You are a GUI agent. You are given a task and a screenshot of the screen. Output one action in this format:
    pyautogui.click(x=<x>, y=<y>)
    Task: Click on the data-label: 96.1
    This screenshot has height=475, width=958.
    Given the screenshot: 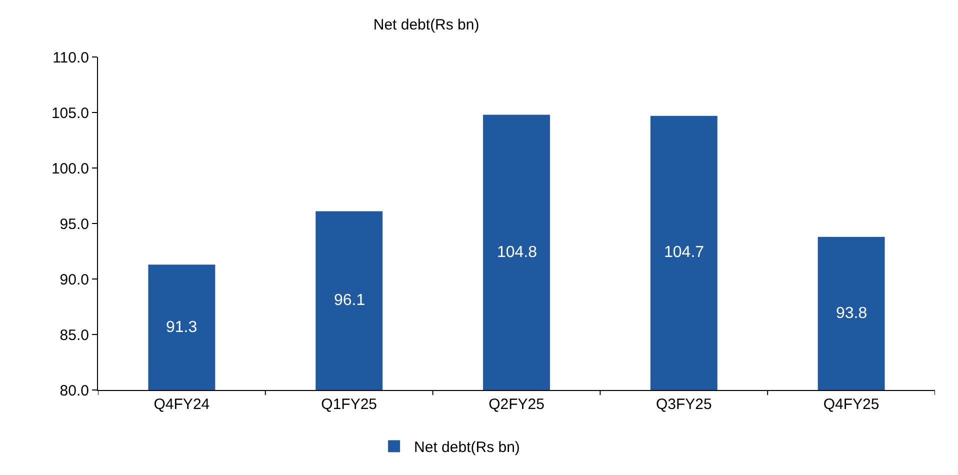 What is the action you would take?
    pyautogui.click(x=350, y=300)
    